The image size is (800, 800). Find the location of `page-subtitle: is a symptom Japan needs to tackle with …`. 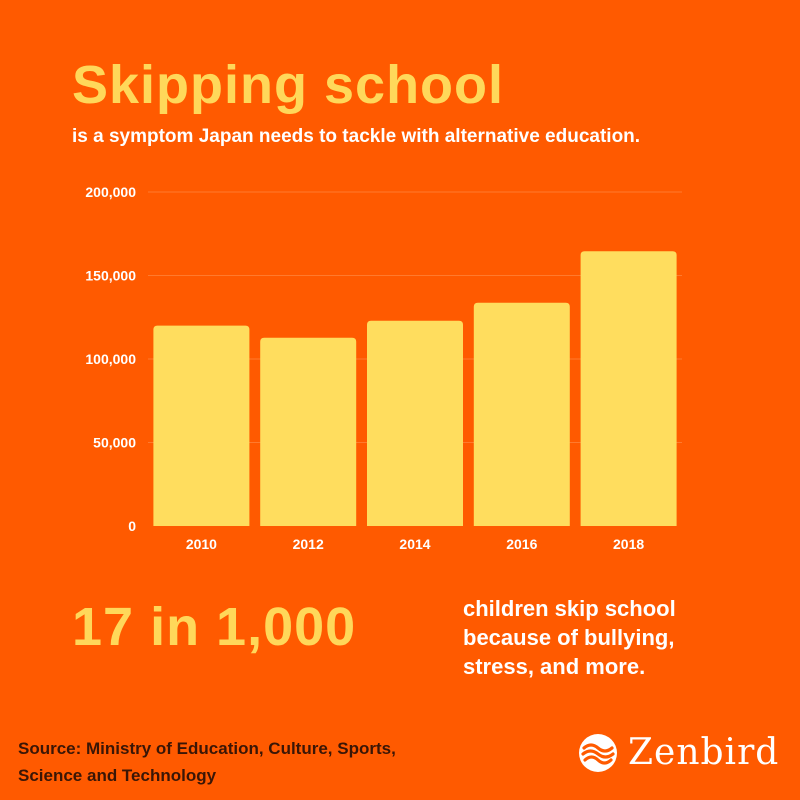

page-subtitle: is a symptom Japan needs to tackle with … is located at coordinates (356, 136).